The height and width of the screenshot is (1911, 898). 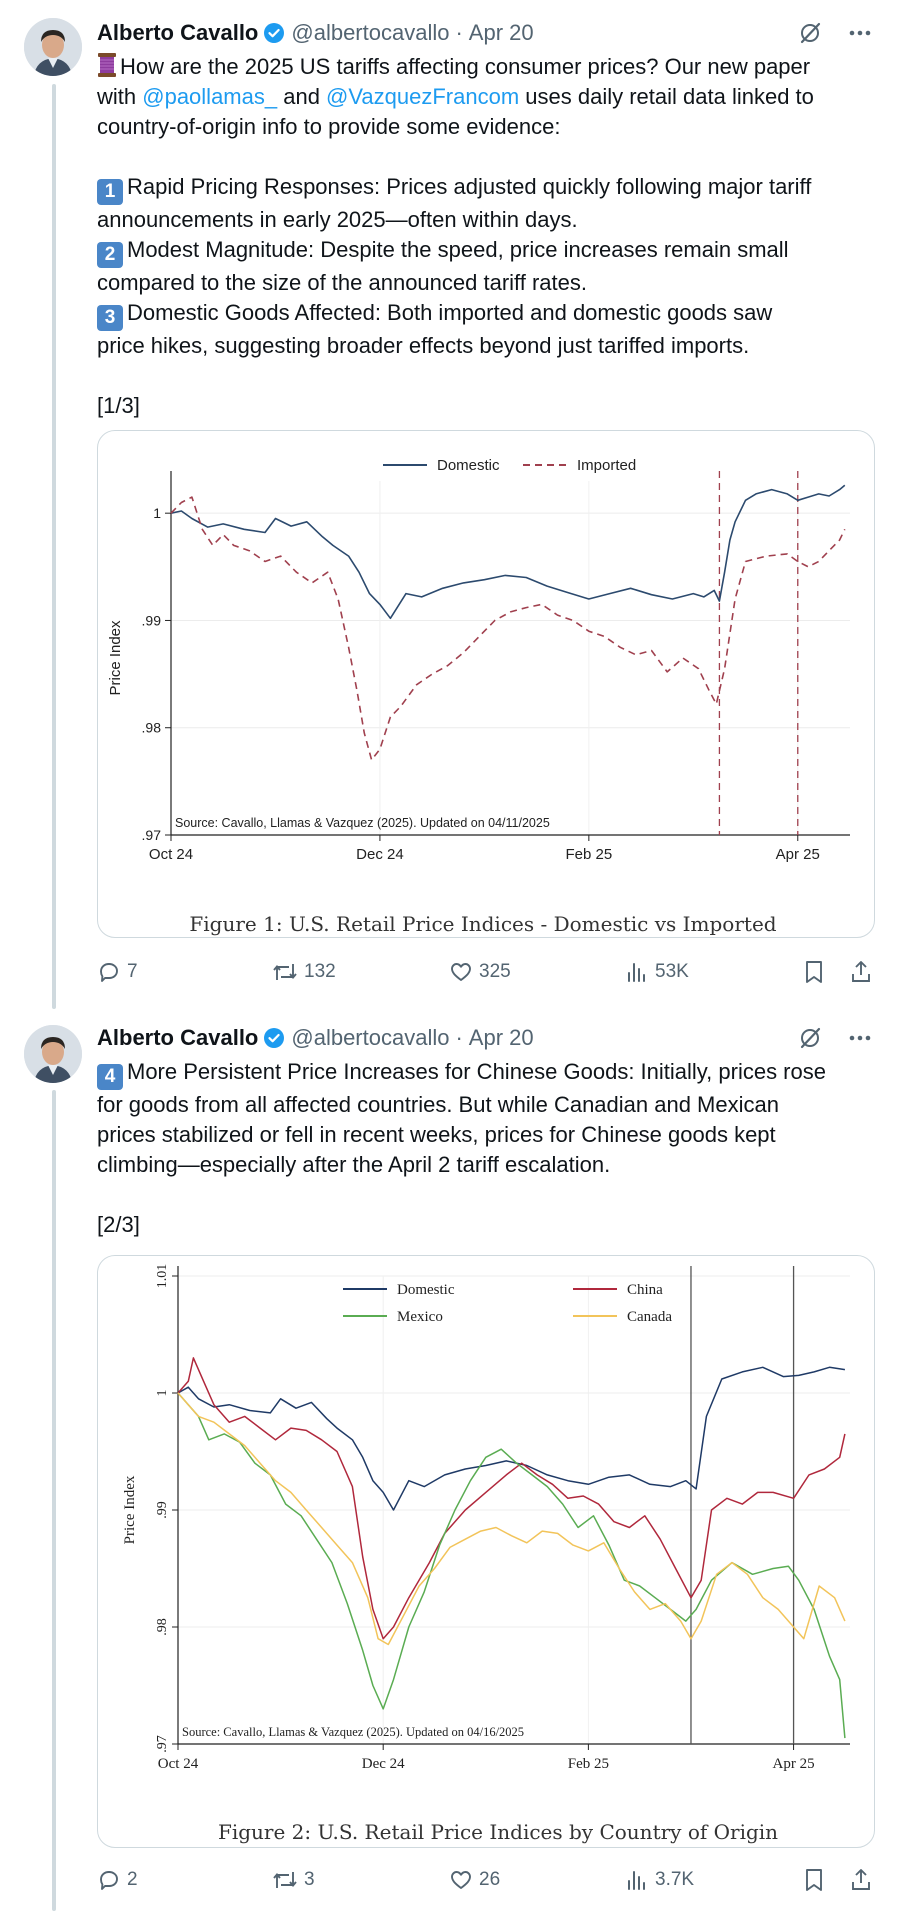 What do you see at coordinates (672, 971) in the screenshot?
I see `view-count: 53K` at bounding box center [672, 971].